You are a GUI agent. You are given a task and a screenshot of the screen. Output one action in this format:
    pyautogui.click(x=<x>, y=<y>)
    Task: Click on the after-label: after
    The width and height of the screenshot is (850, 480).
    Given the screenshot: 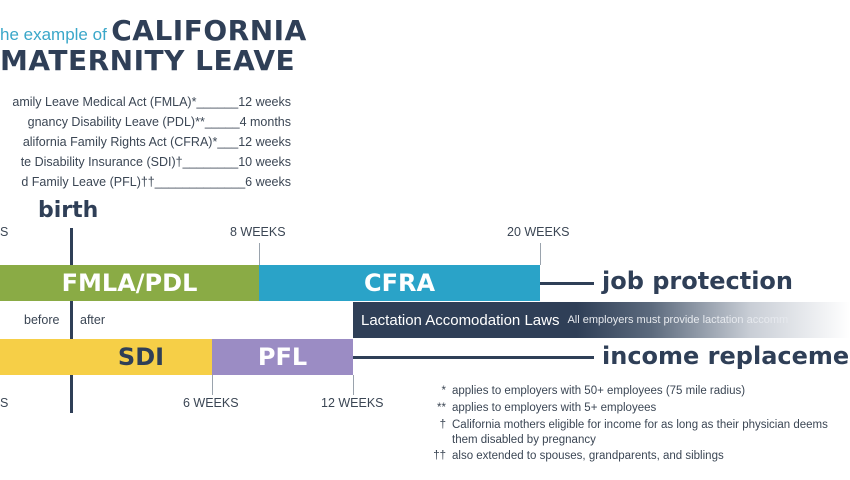 What is the action you would take?
    pyautogui.click(x=93, y=320)
    